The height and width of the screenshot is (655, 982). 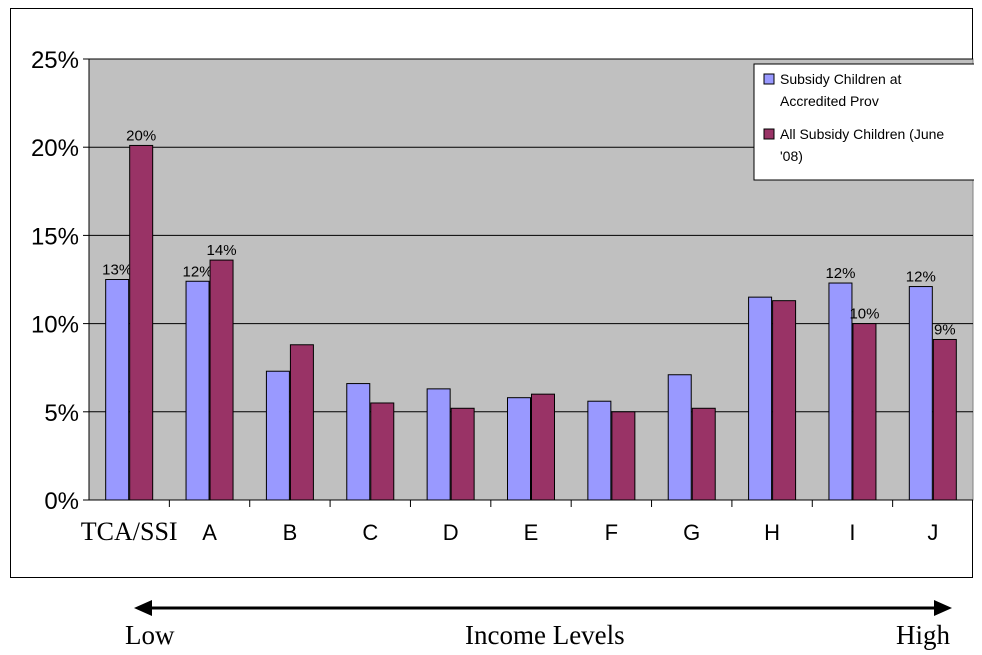 What do you see at coordinates (862, 134) in the screenshot?
I see `legend-entry-label: All Subsidy Children (June` at bounding box center [862, 134].